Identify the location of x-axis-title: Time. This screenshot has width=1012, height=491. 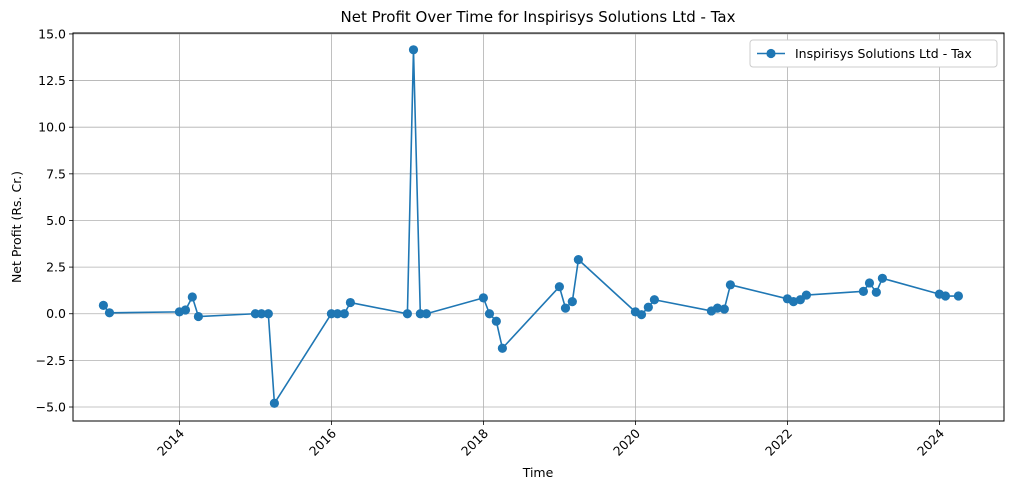
(538, 472).